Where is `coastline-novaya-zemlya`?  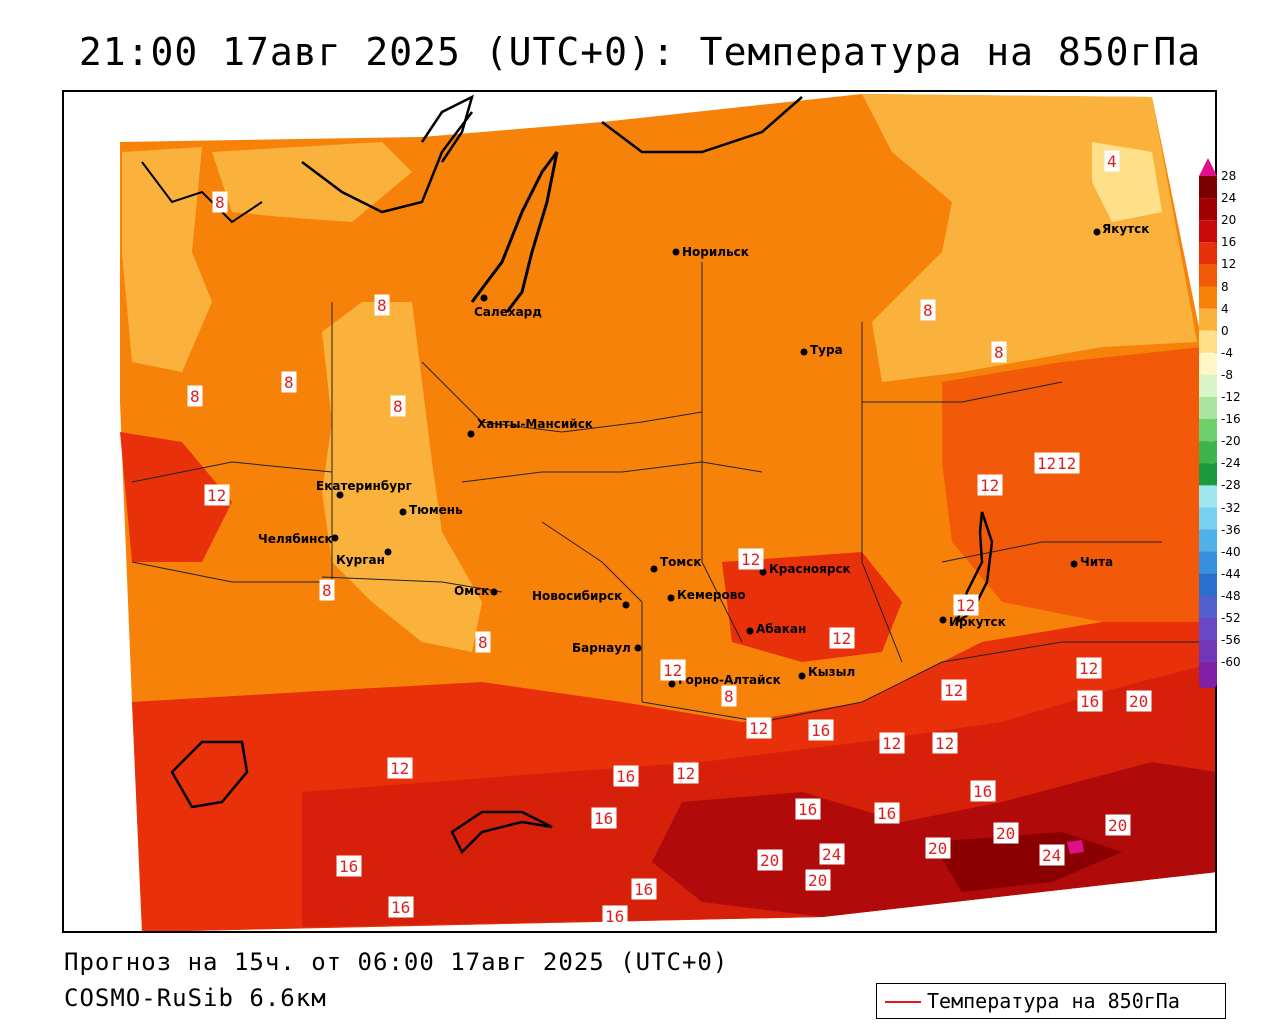 coastline-novaya-zemlya is located at coordinates (447, 128).